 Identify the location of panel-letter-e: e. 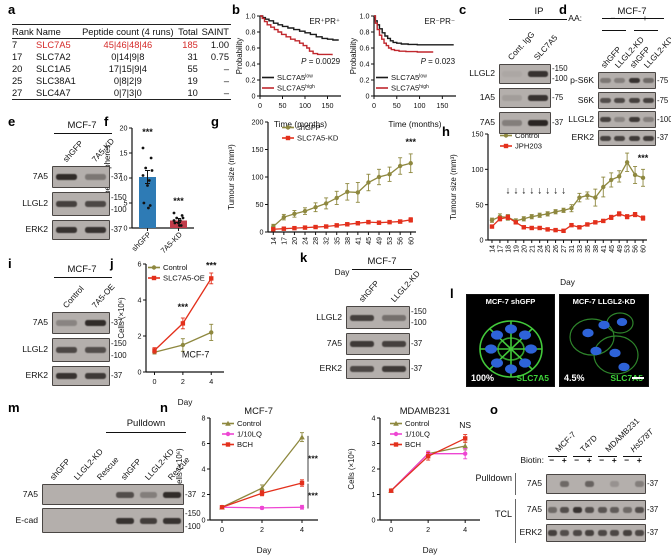
(12, 121).